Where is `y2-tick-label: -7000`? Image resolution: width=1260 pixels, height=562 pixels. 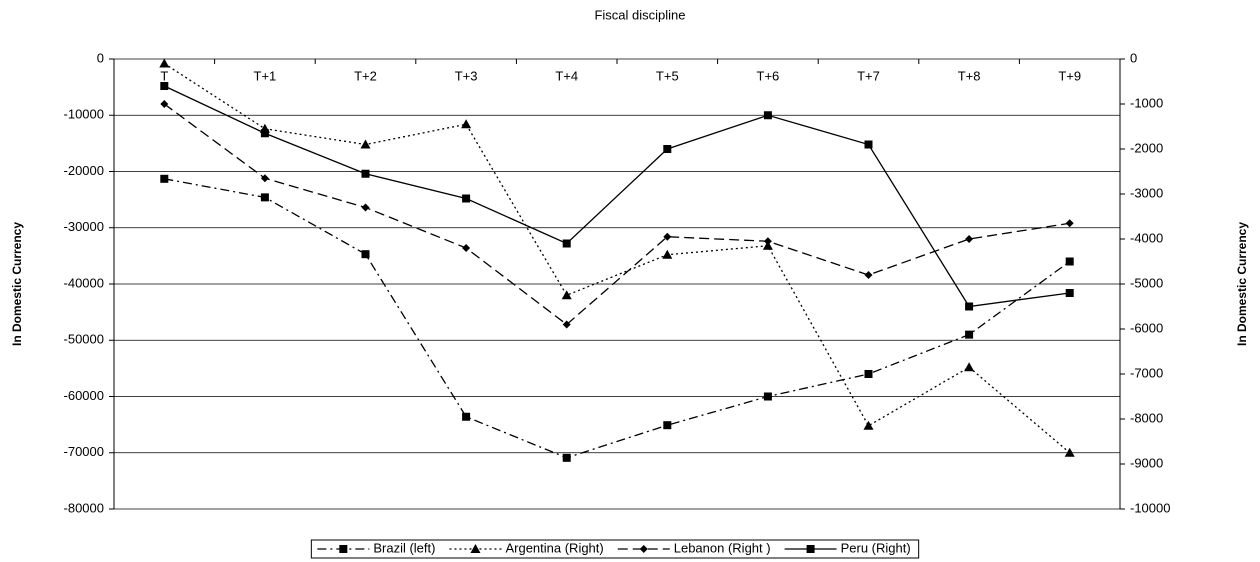
y2-tick-label: -7000 is located at coordinates (1146, 372).